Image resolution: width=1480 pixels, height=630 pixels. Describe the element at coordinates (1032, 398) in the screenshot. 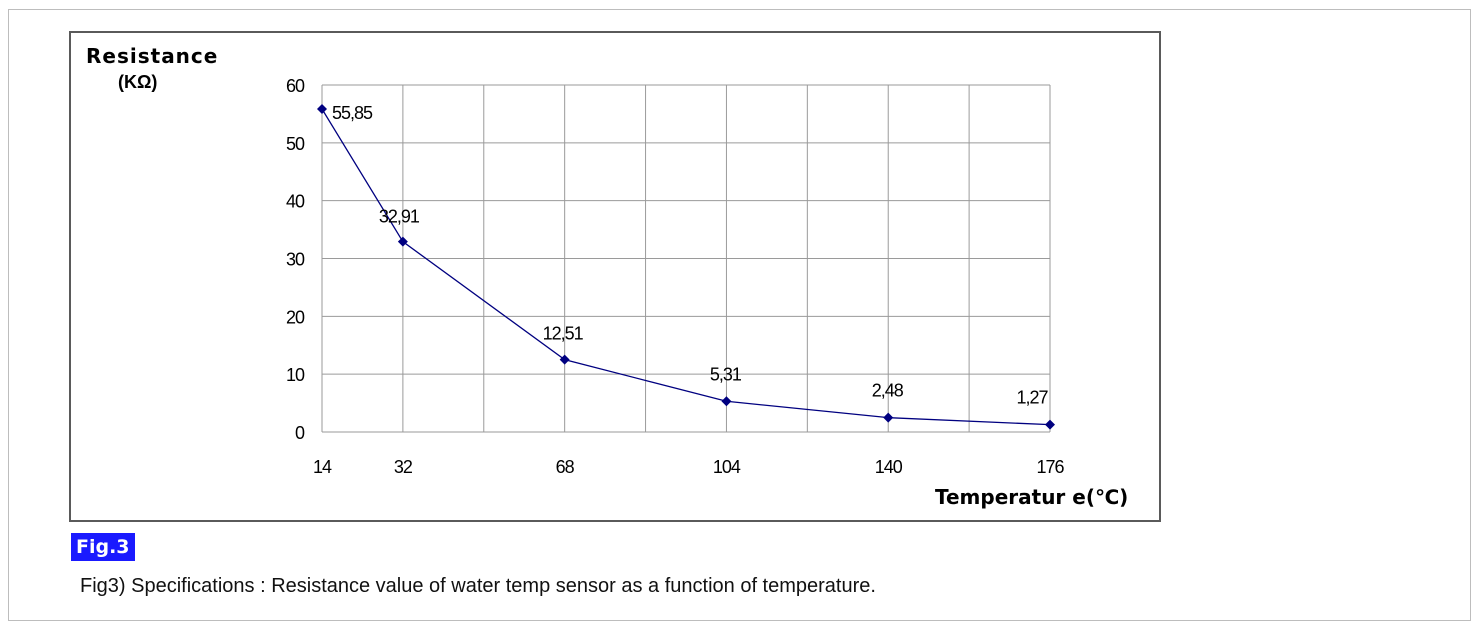

I see `data-label: 1,27` at that location.